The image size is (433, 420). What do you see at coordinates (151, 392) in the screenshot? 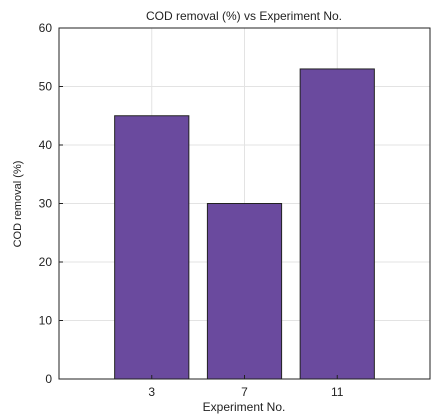
I see `x-tick-label: 3` at bounding box center [151, 392].